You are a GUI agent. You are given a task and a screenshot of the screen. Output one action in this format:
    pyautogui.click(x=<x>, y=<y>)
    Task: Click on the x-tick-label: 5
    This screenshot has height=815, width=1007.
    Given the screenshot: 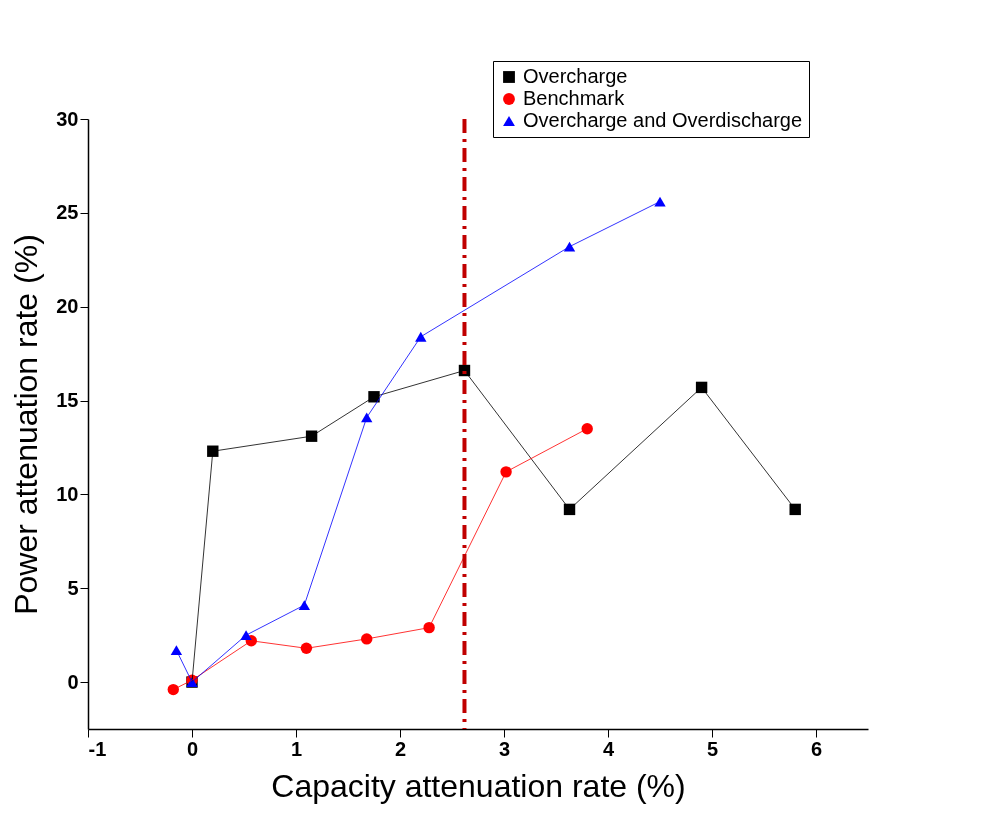 What is the action you would take?
    pyautogui.click(x=712, y=748)
    